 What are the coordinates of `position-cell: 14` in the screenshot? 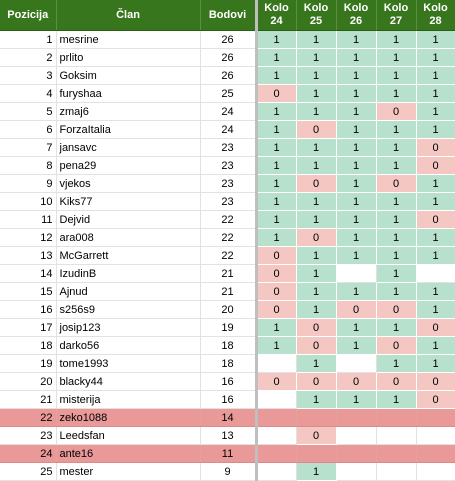 It's located at (28, 273).